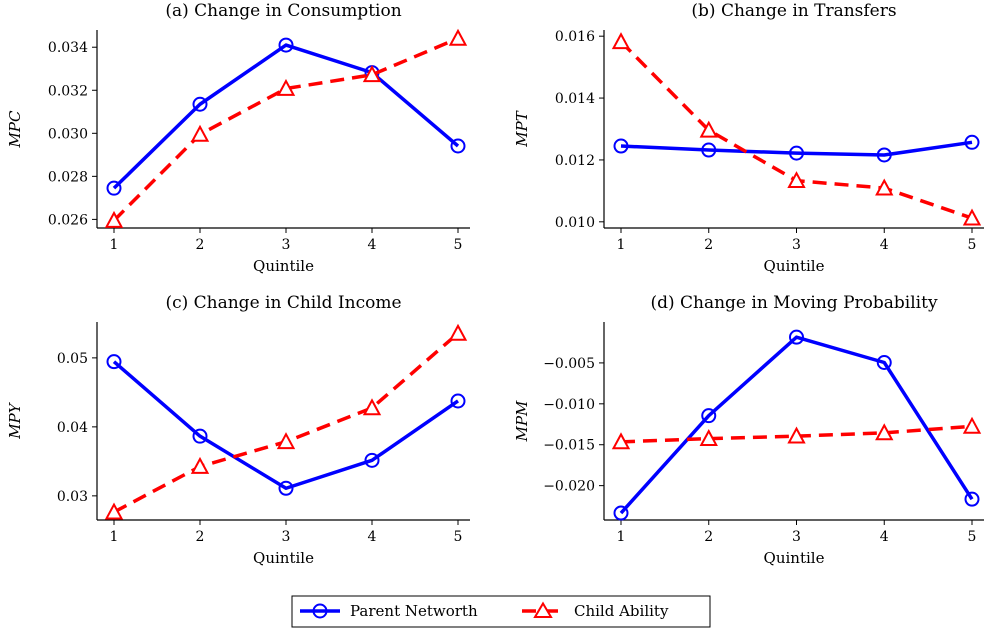 This screenshot has width=984, height=629. What do you see at coordinates (68, 177) in the screenshot?
I see `y-tick-label: 0.028` at bounding box center [68, 177].